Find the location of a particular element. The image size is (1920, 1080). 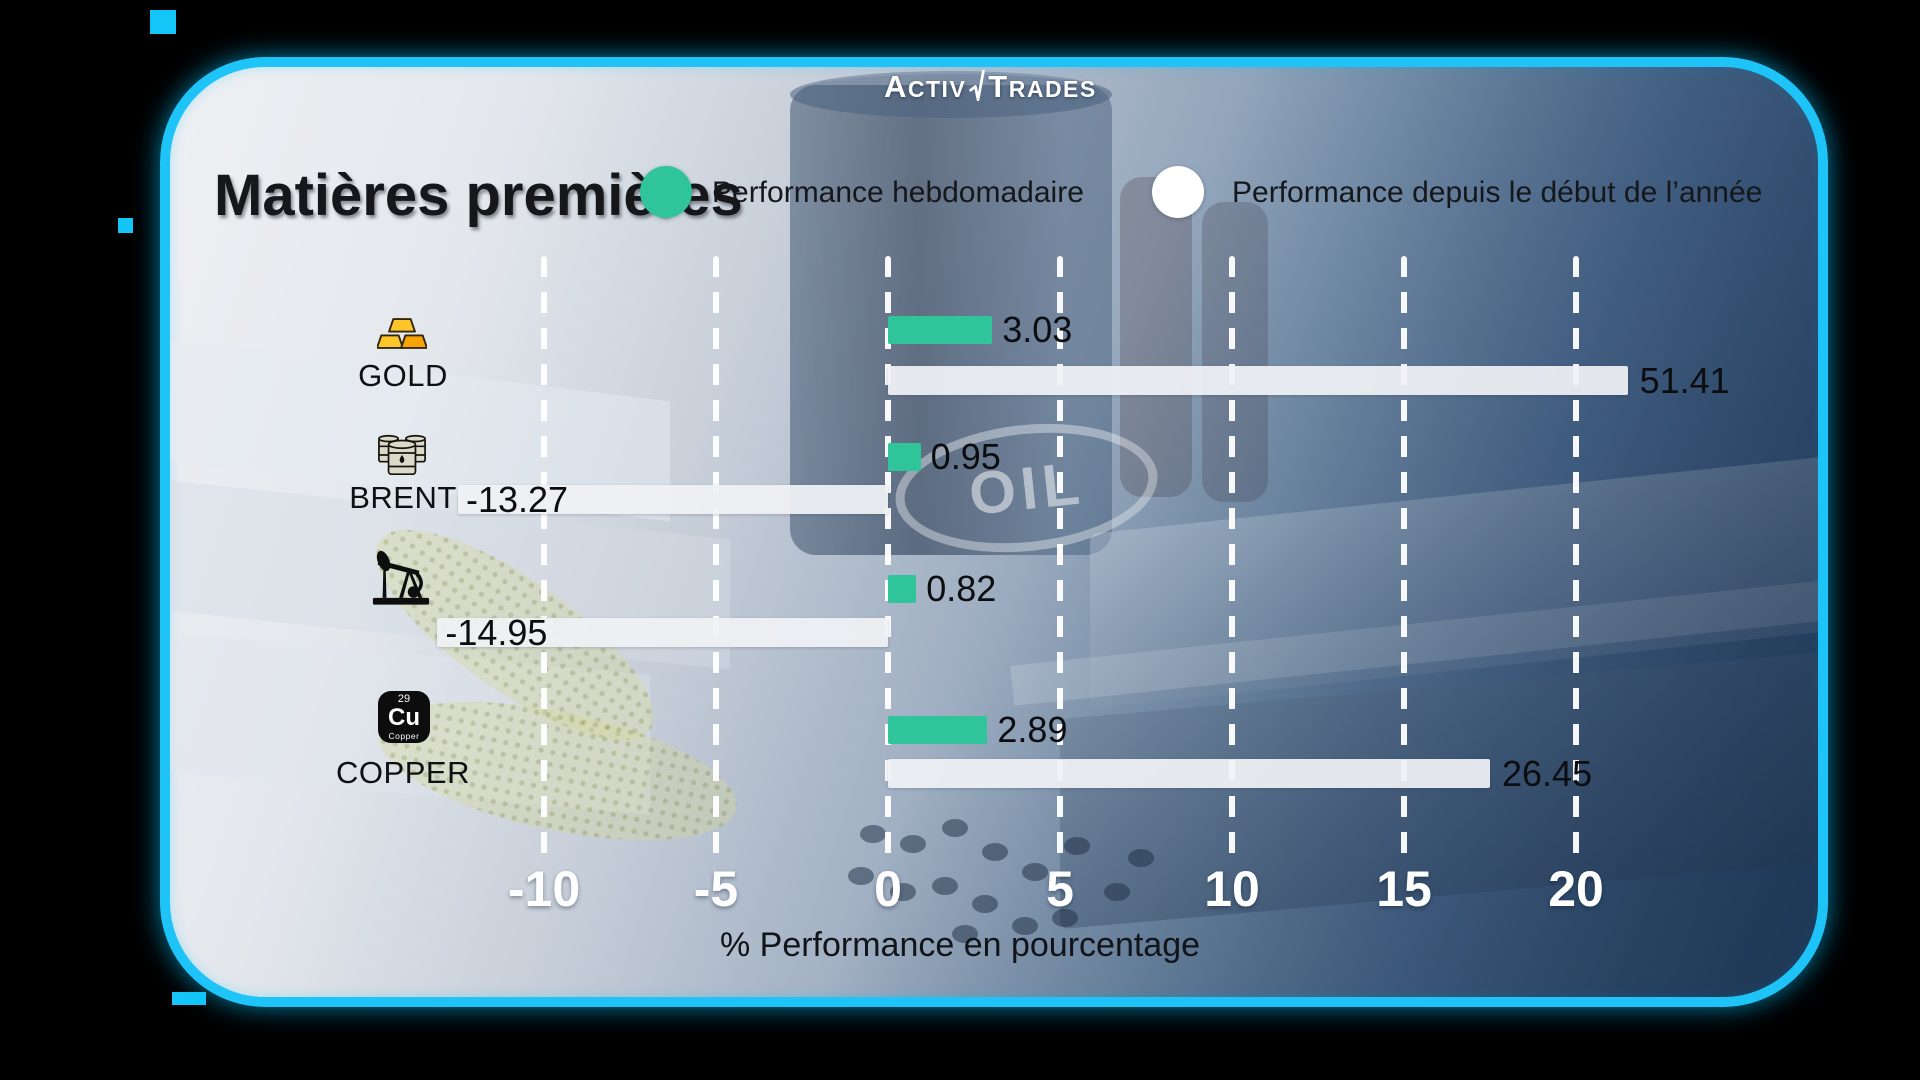

brent-weekly-value: 0.95 is located at coordinates (965, 456).